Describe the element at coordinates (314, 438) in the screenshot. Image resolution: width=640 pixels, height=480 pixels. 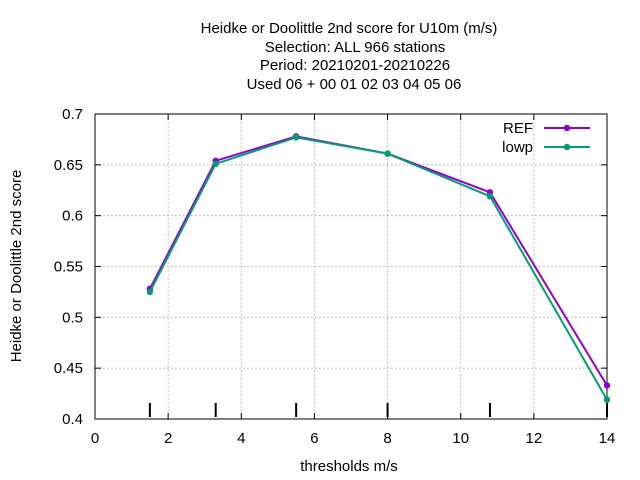
I see `x-tick-label: 6` at that location.